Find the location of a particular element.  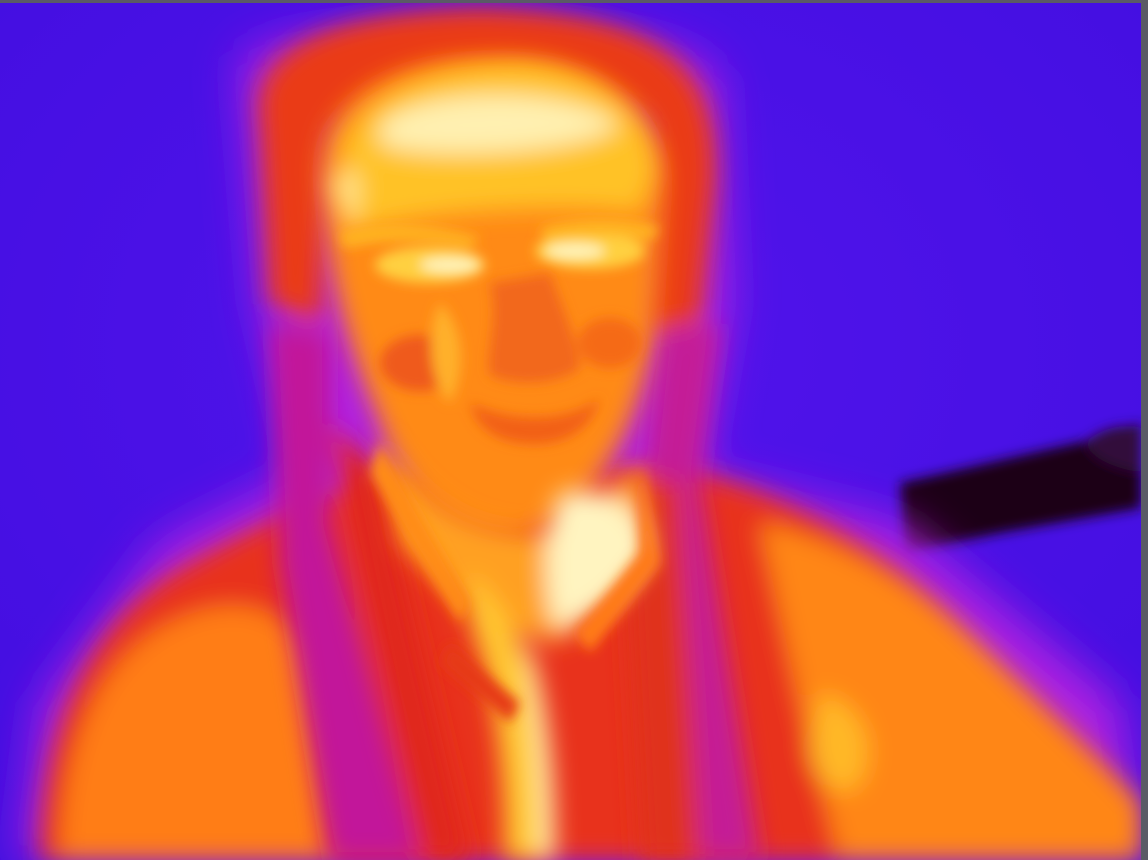

nose-mouth is located at coordinates (511, 358).